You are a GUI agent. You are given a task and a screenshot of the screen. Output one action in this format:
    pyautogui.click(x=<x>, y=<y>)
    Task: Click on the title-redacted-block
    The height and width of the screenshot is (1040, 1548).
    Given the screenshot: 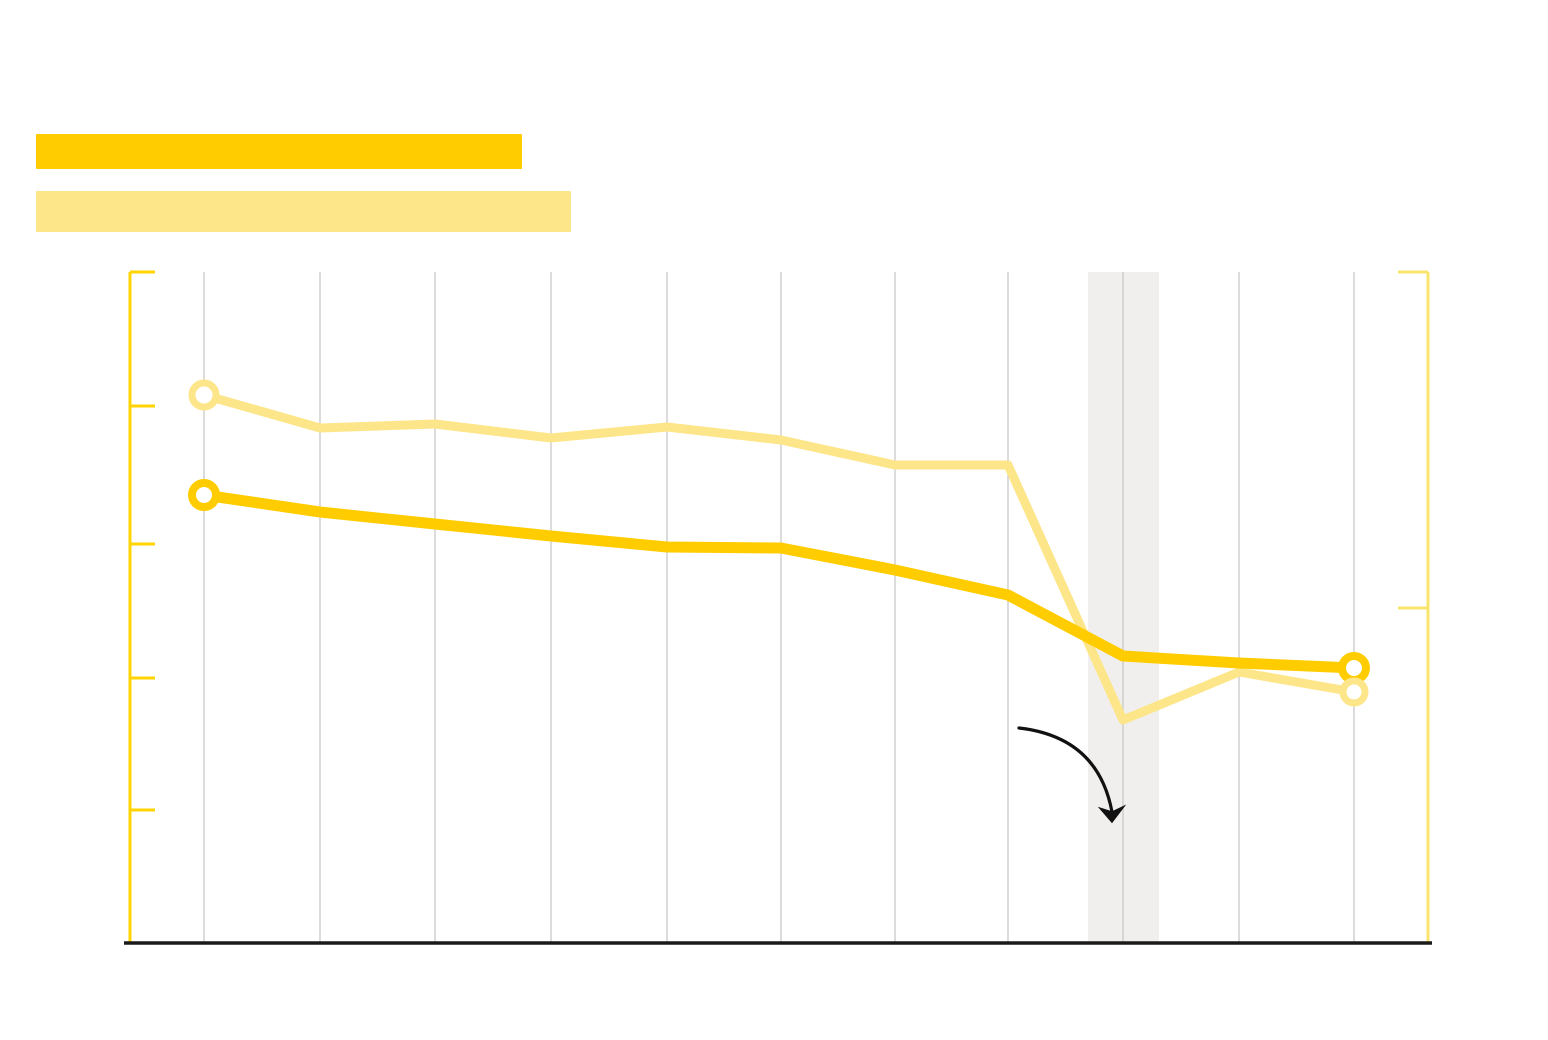 What is the action you would take?
    pyautogui.click(x=279, y=151)
    